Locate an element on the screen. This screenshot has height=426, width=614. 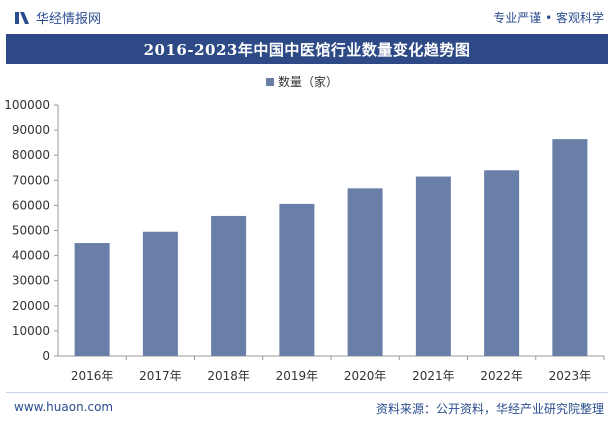
title-bar: 2016-2023年中国中医馆行业数量变化趋势图 is located at coordinates (307, 49).